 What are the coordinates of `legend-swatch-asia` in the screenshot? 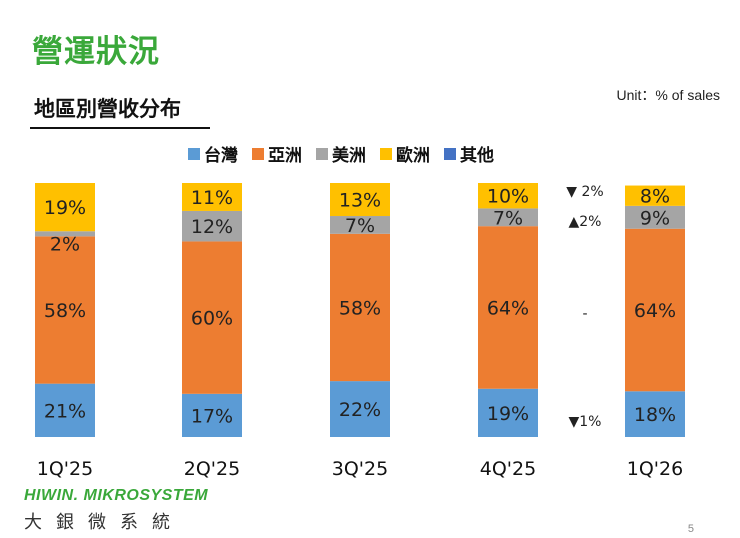 It's located at (258, 153).